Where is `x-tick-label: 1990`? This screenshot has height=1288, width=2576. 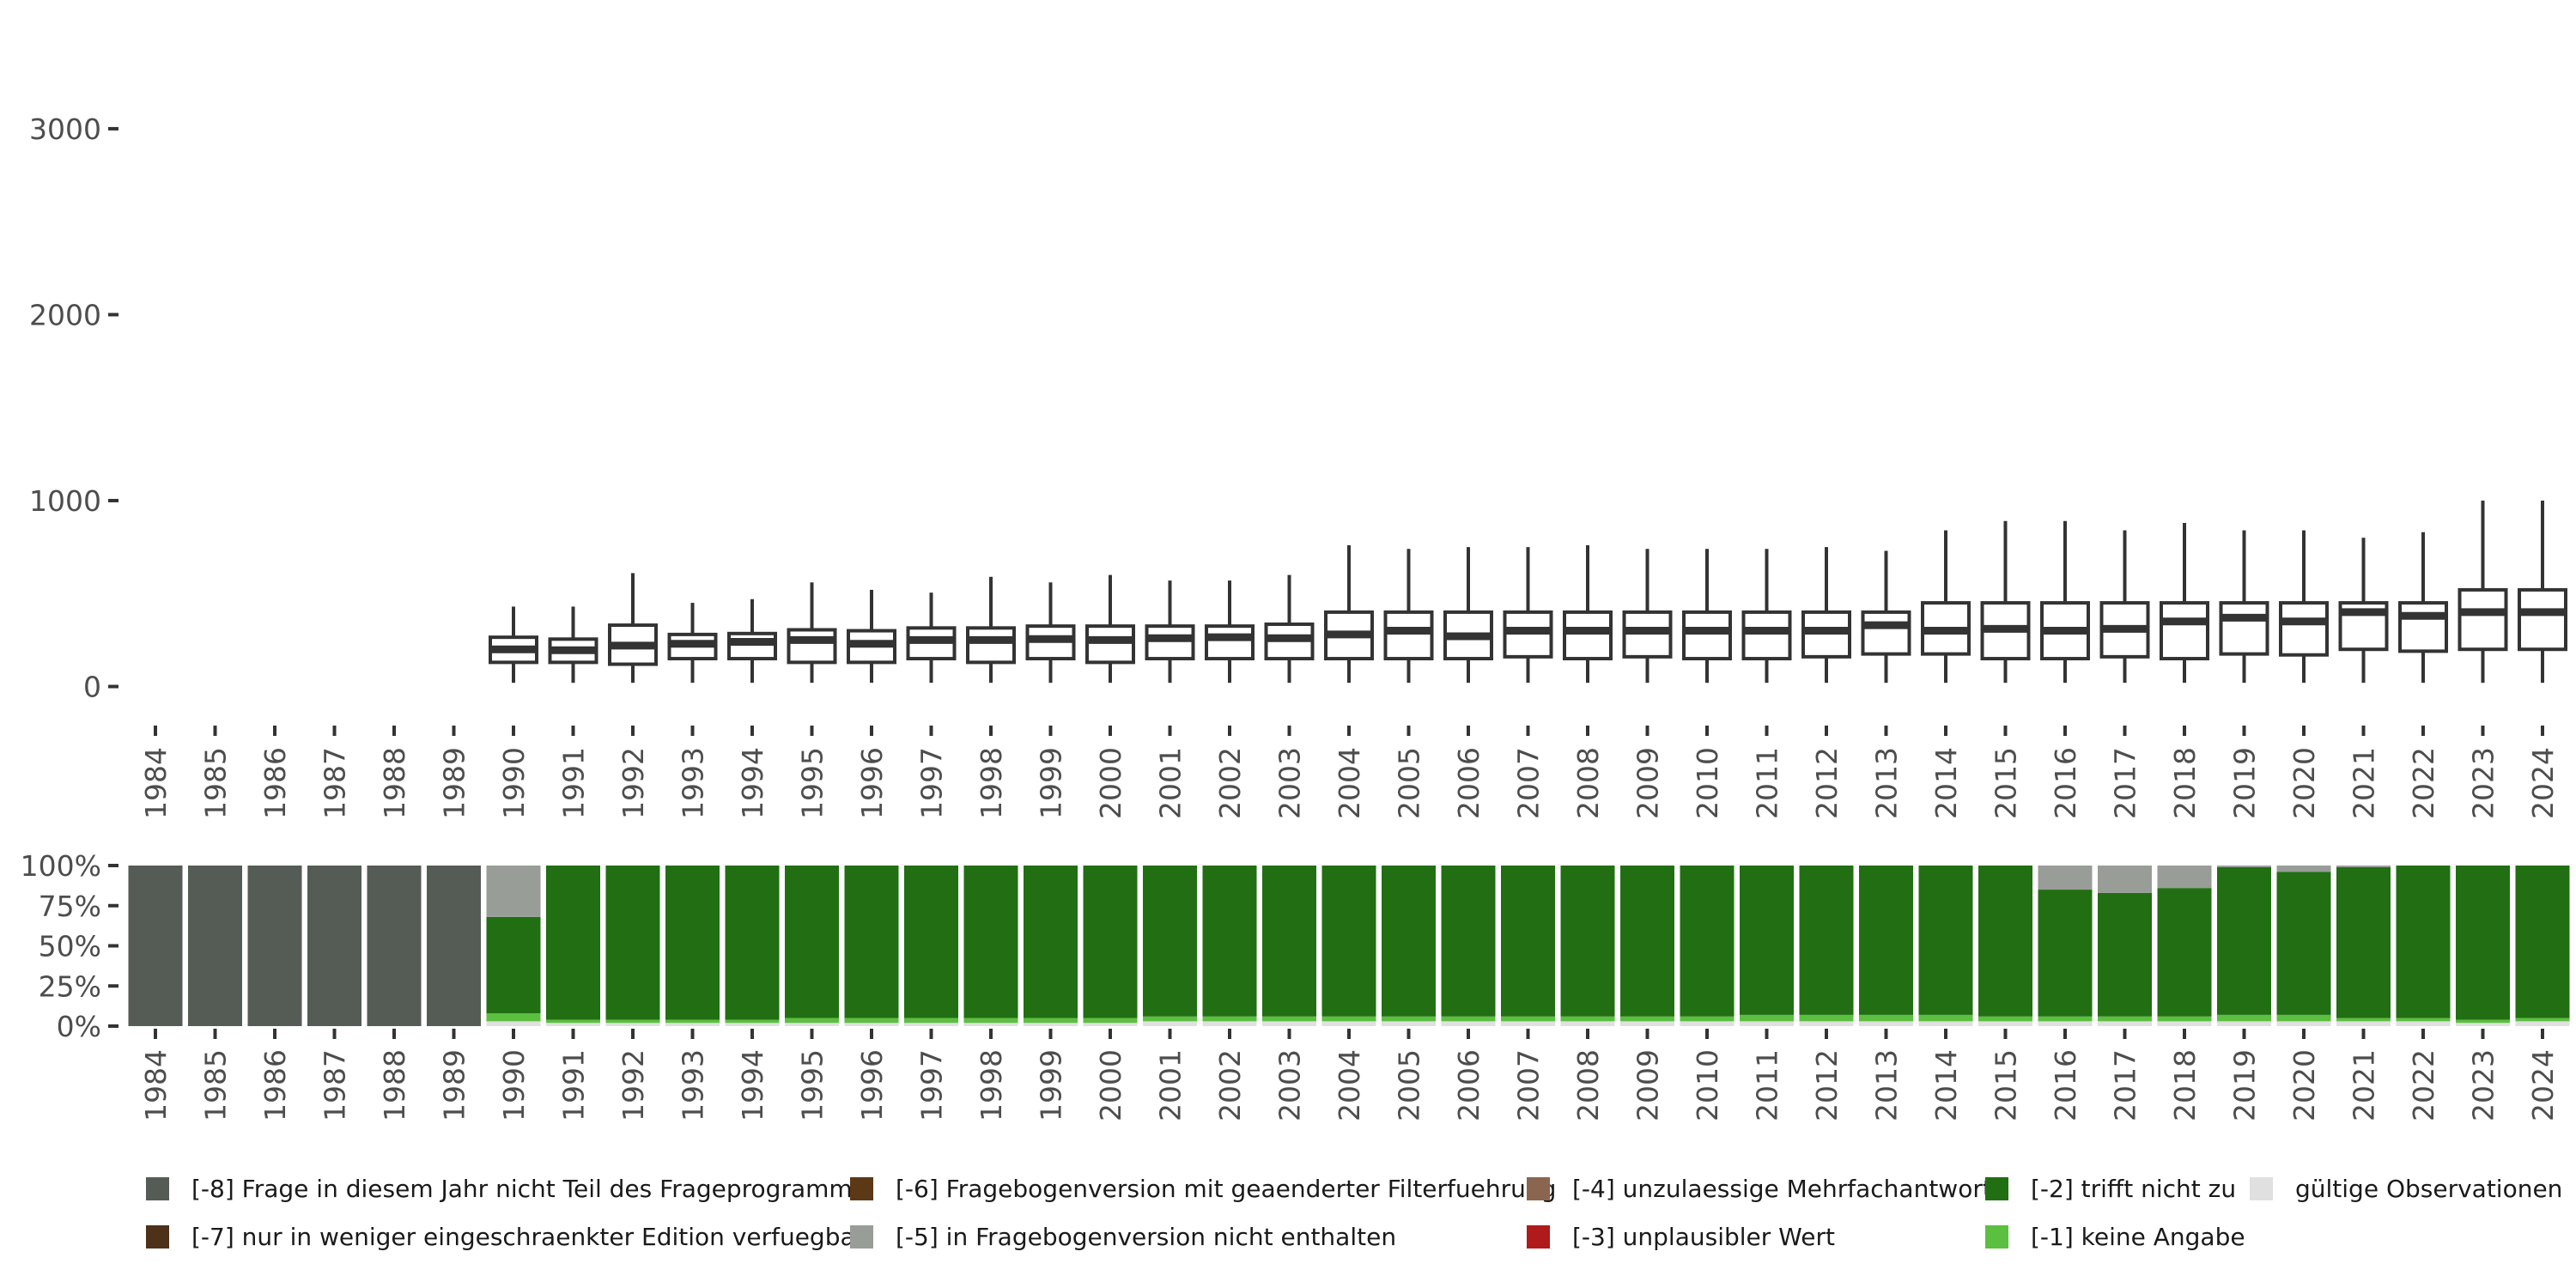
x-tick-label: 1990 is located at coordinates (514, 1085).